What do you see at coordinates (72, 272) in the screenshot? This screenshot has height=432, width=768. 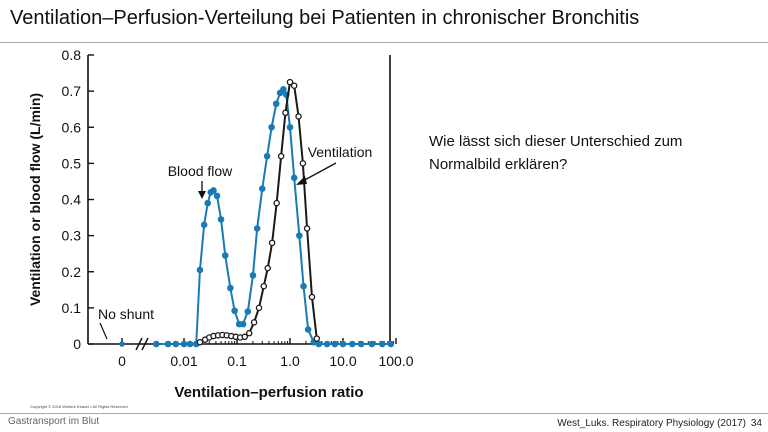 I see `y-tick-label: 0.2` at bounding box center [72, 272].